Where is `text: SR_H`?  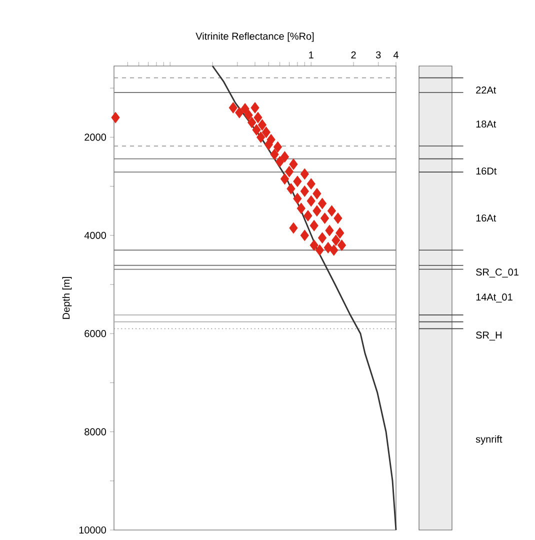
text: SR_H is located at coordinates (489, 336).